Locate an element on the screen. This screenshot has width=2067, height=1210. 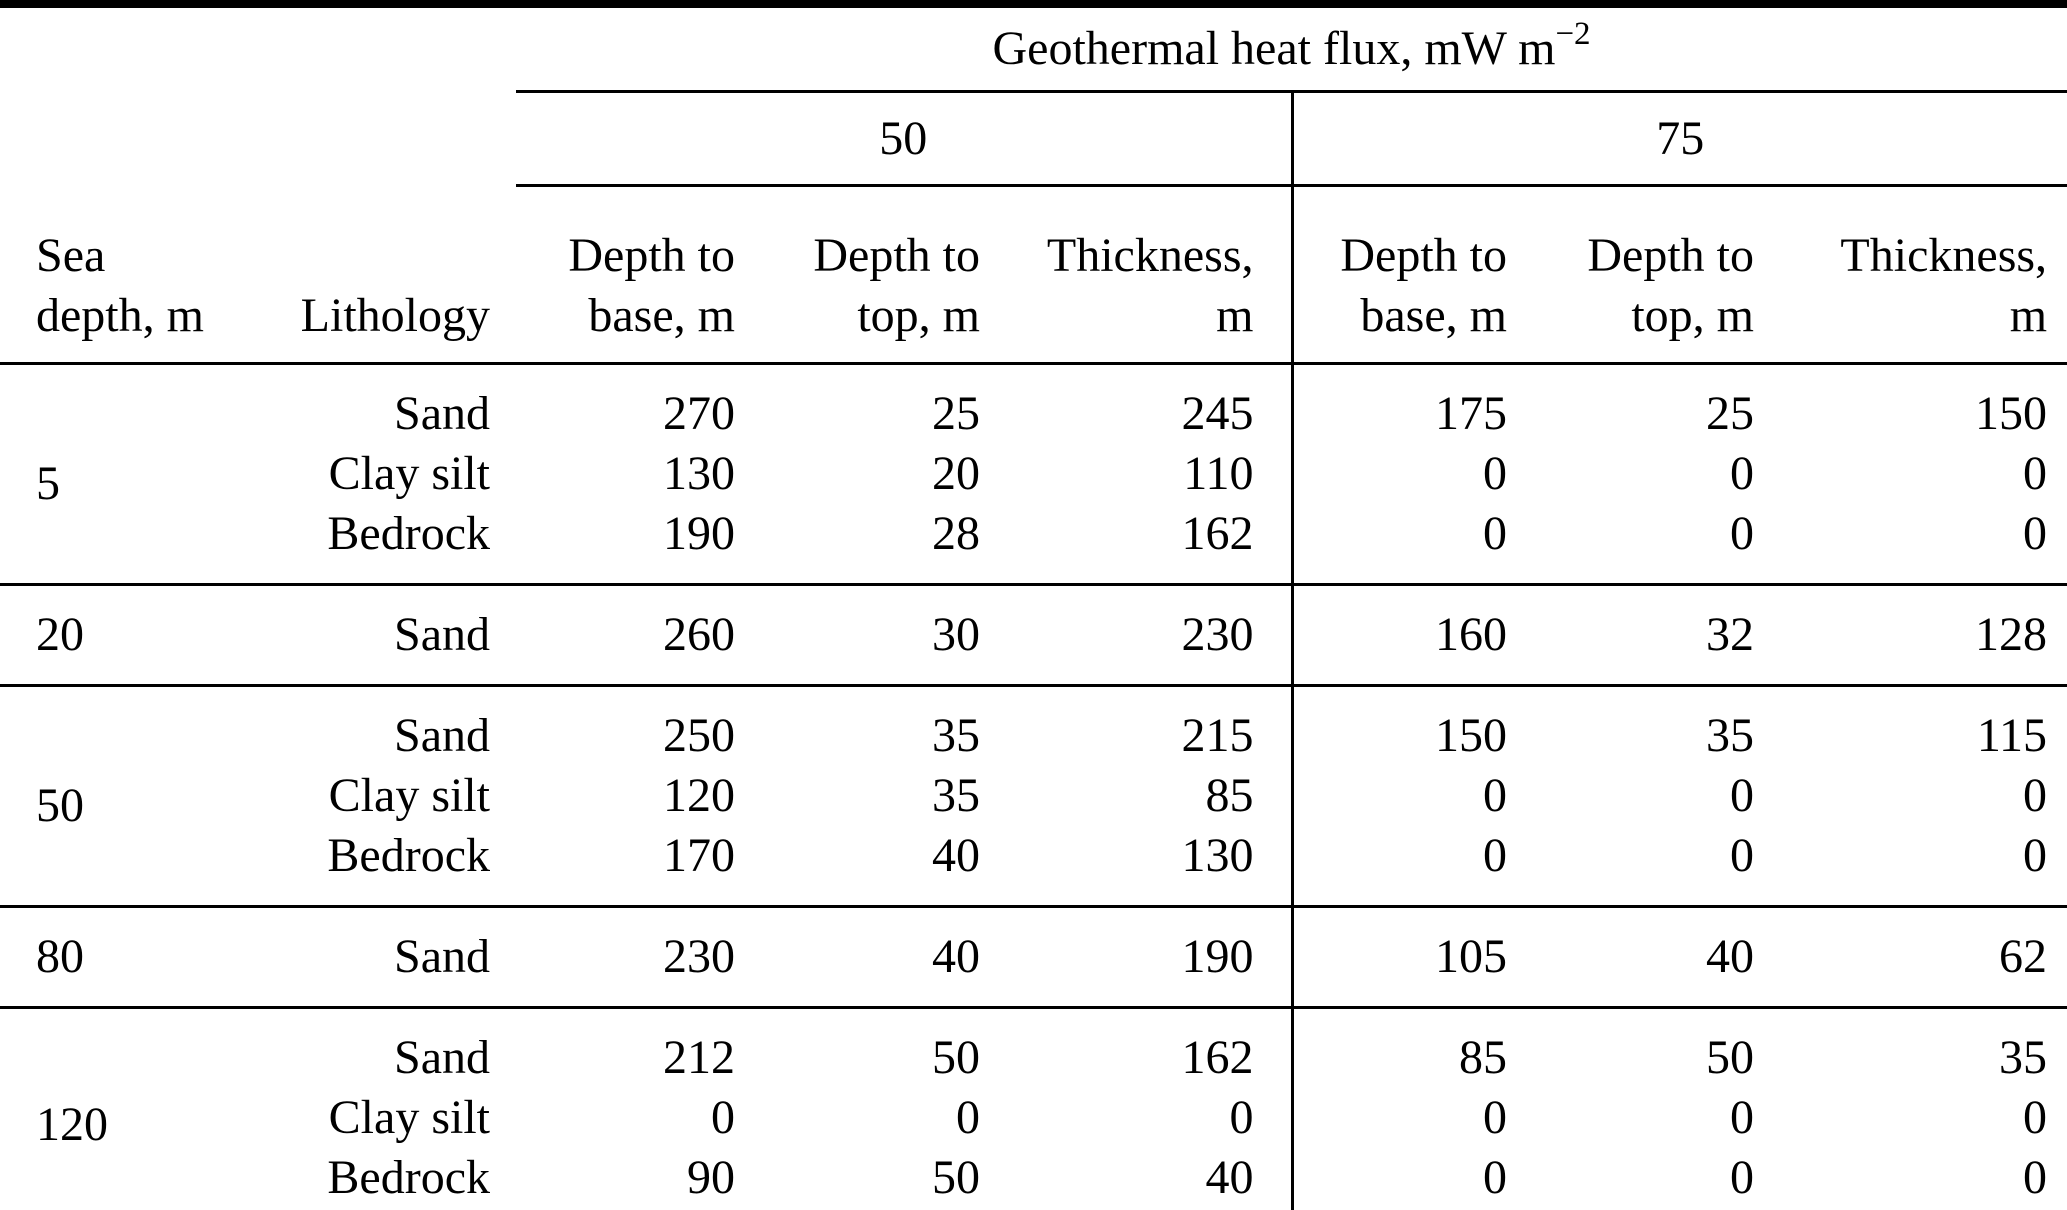
flux-level-header-50: 50 is located at coordinates (905, 139).